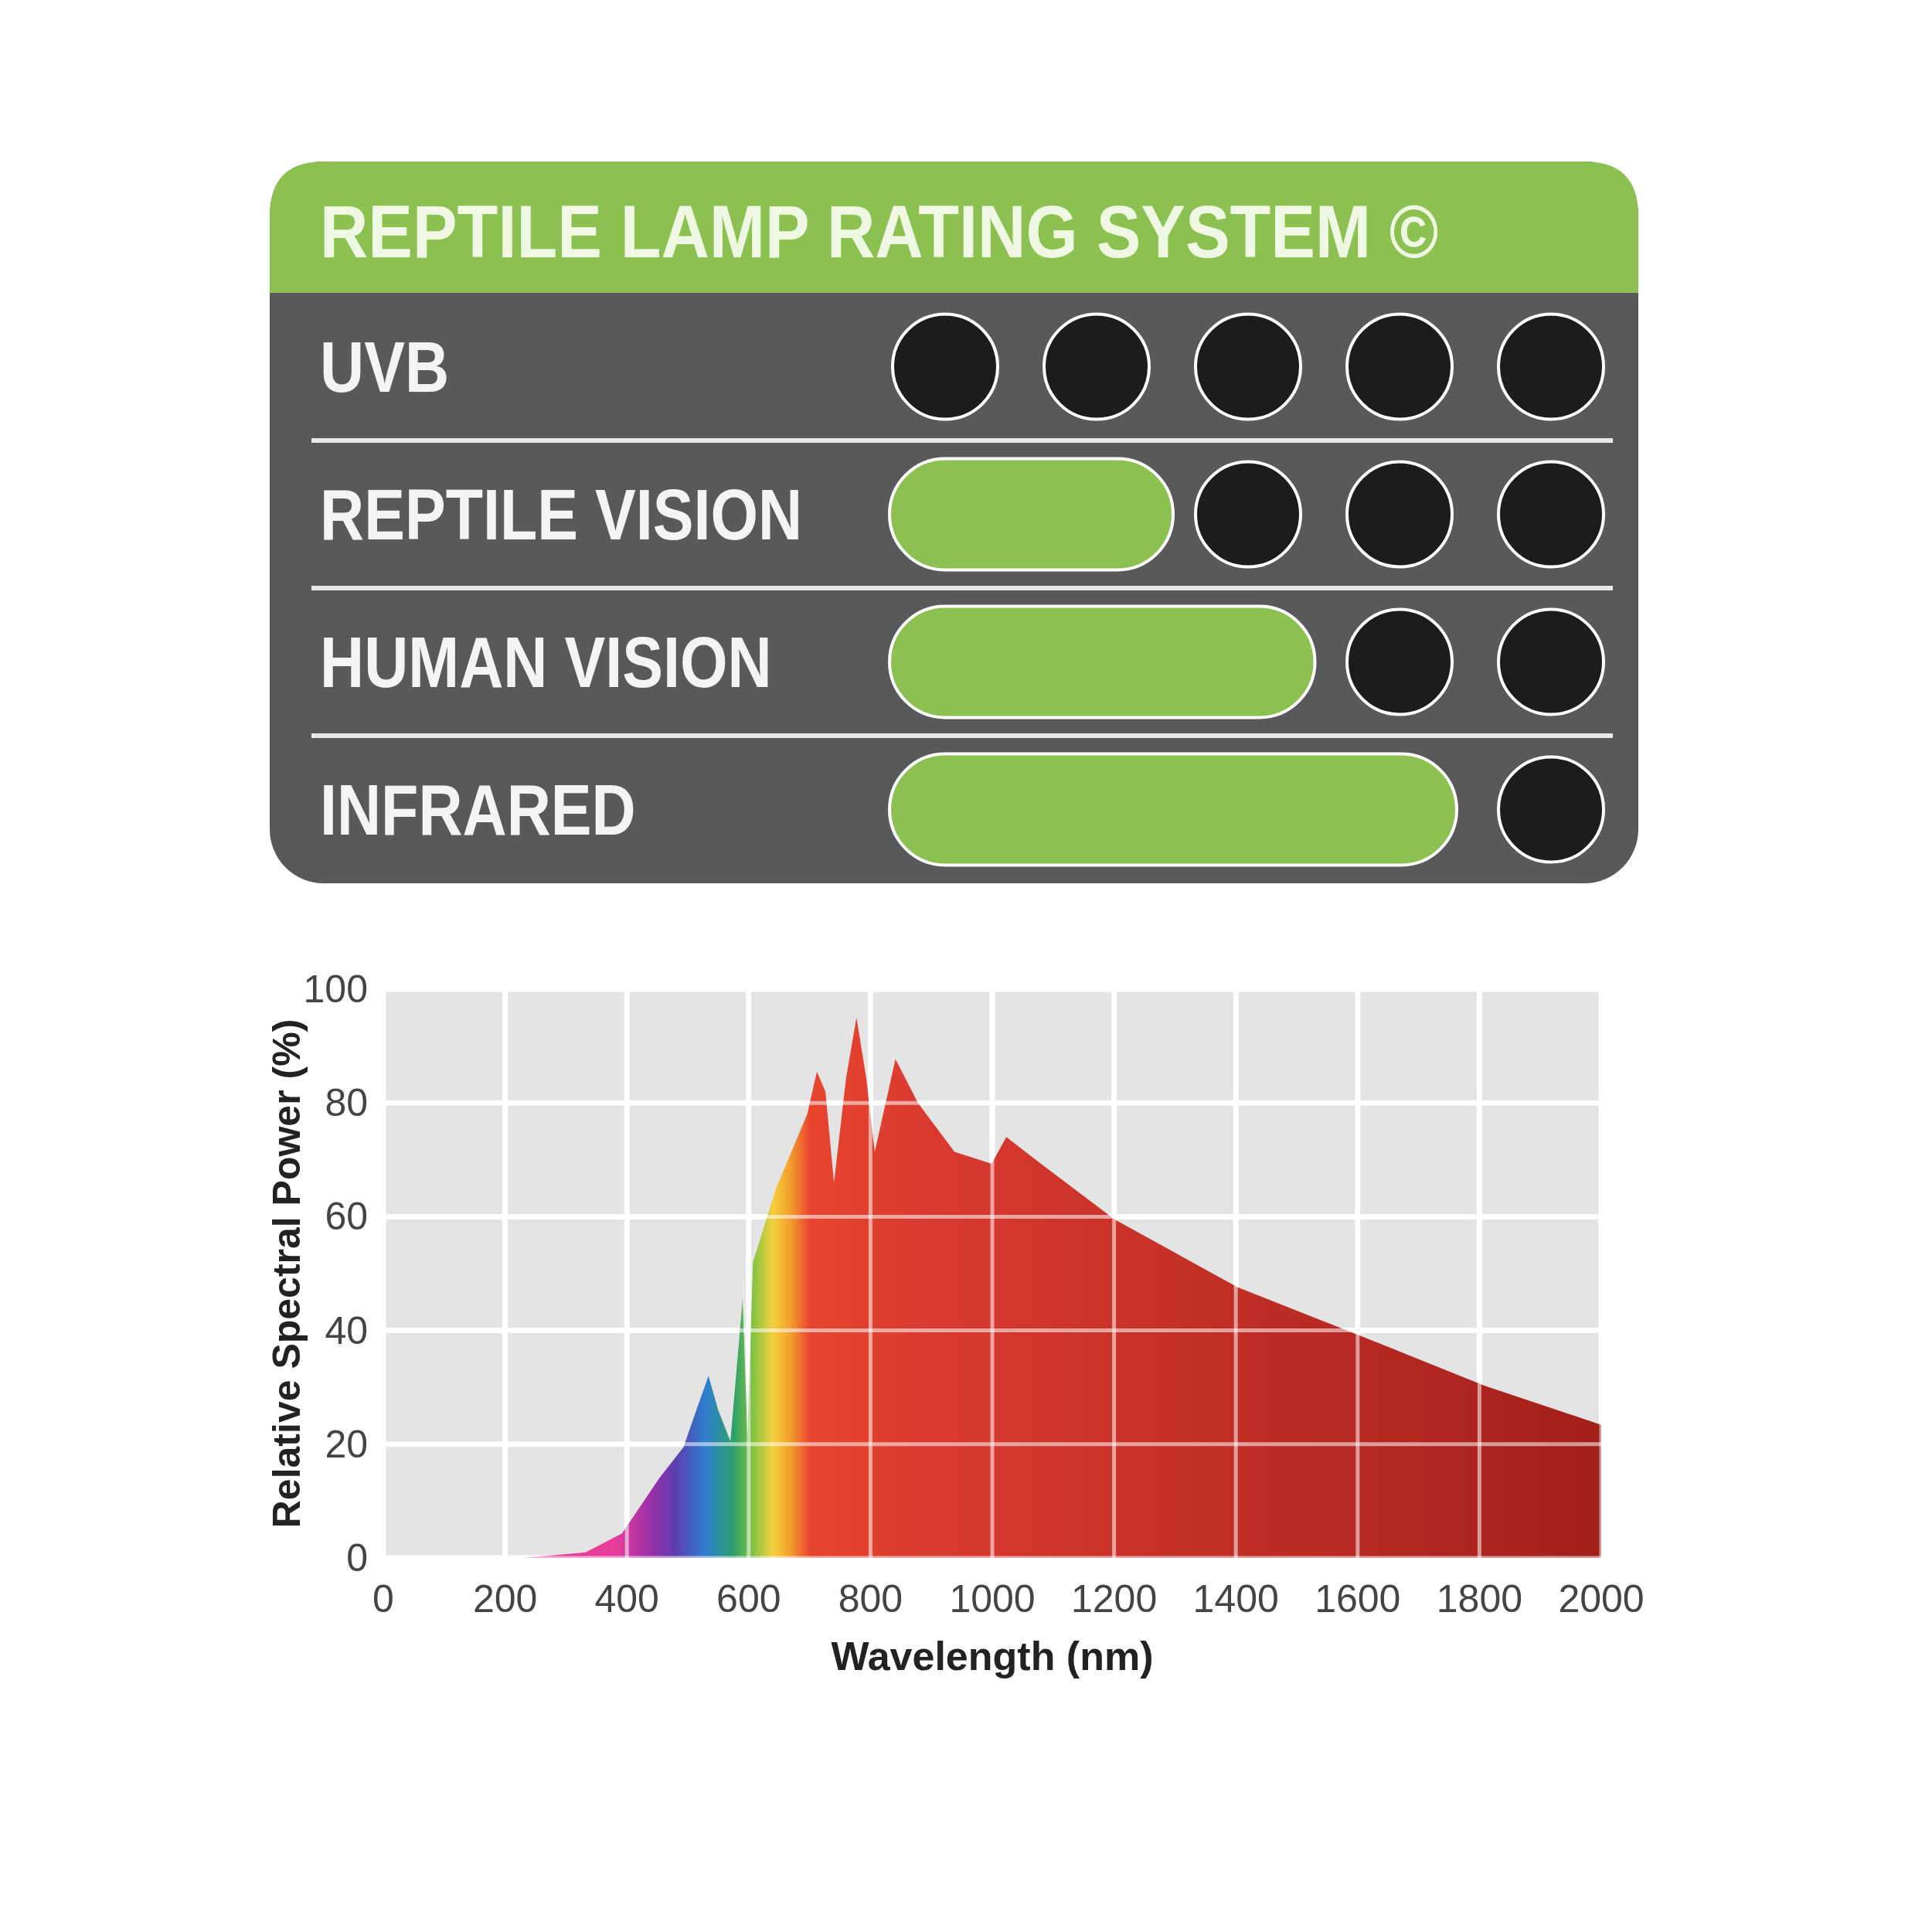 This screenshot has width=1932, height=1932. I want to click on y-tick-label: REPTILE VISION, so click(561, 514).